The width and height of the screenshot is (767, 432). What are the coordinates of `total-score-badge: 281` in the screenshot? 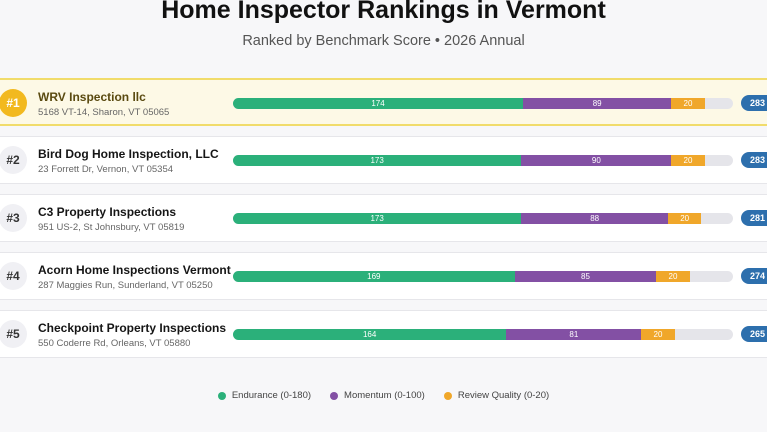 It's located at (754, 218).